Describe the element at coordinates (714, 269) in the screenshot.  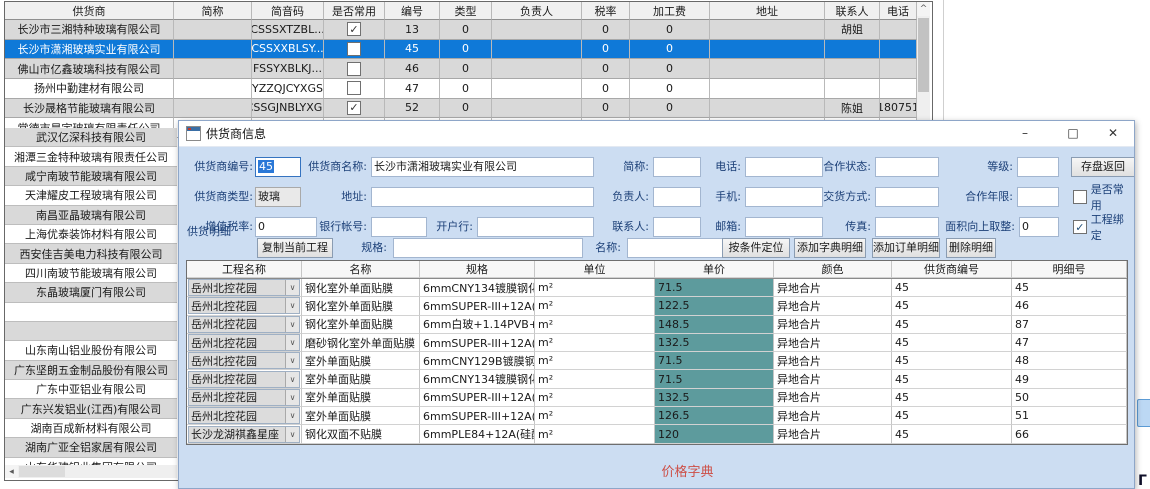
I see `detail-column-header: 单价` at that location.